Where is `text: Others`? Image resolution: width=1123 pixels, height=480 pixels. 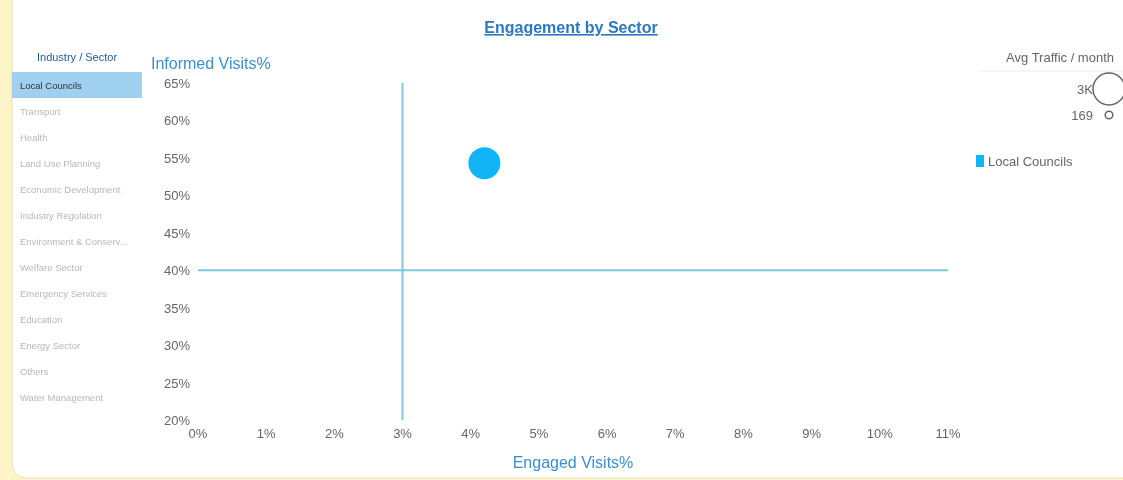 text: Others is located at coordinates (34, 371).